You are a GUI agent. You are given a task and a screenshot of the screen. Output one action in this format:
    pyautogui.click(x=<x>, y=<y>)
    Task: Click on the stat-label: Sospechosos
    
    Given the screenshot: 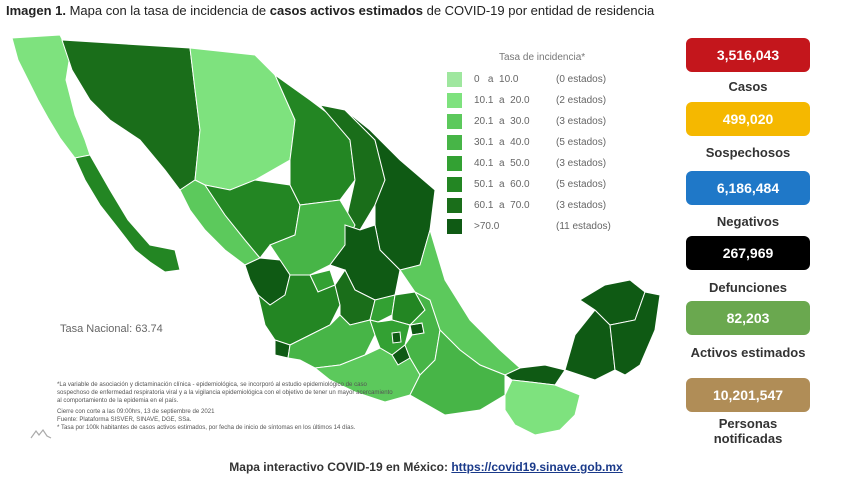 What is the action you would take?
    pyautogui.click(x=748, y=152)
    